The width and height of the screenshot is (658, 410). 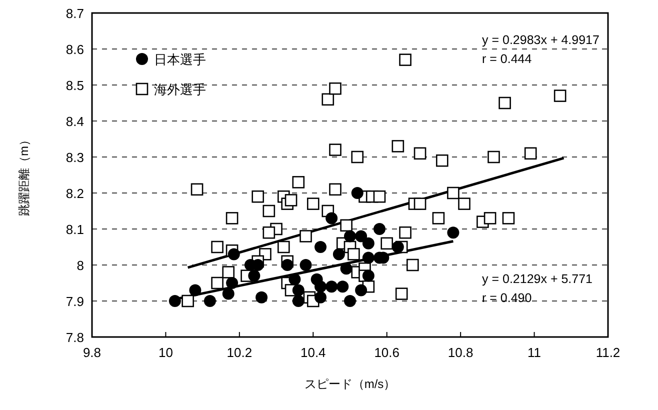 I want to click on y-tick-label: 7.8, so click(x=75, y=337).